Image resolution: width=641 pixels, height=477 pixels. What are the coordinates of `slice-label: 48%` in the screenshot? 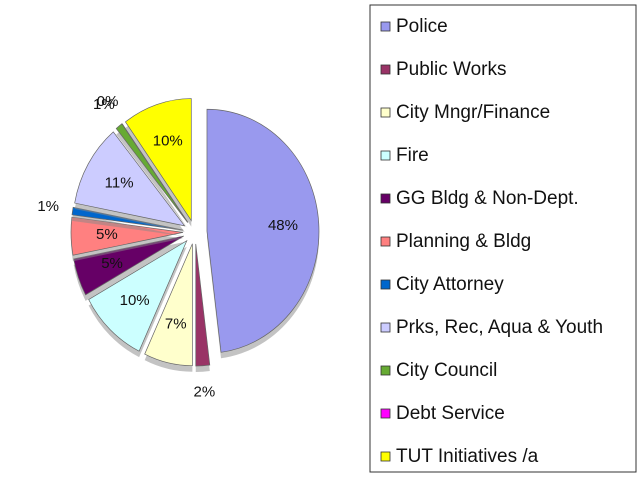 It's located at (283, 225).